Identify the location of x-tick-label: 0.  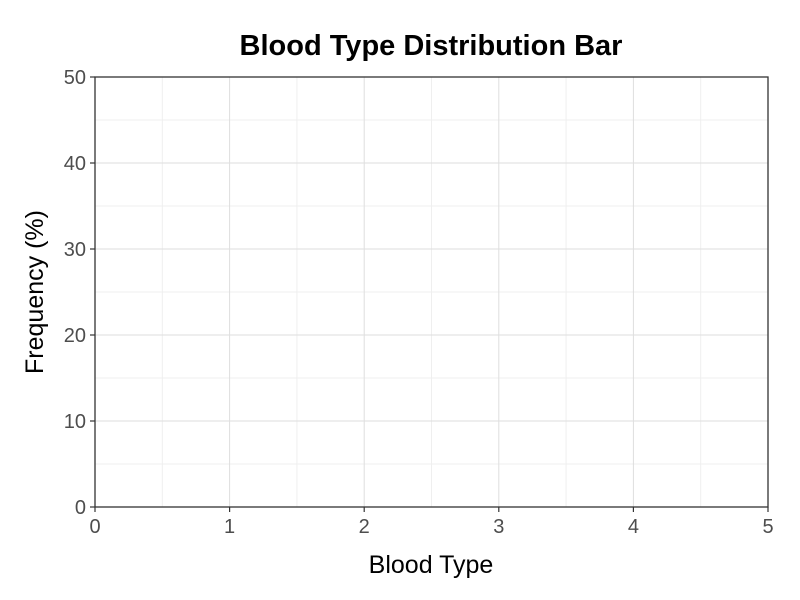
(94, 527).